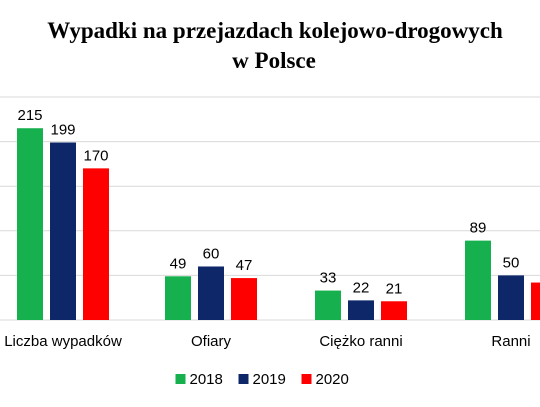  I want to click on chart-title-line-2: w Polsce, so click(274, 60).